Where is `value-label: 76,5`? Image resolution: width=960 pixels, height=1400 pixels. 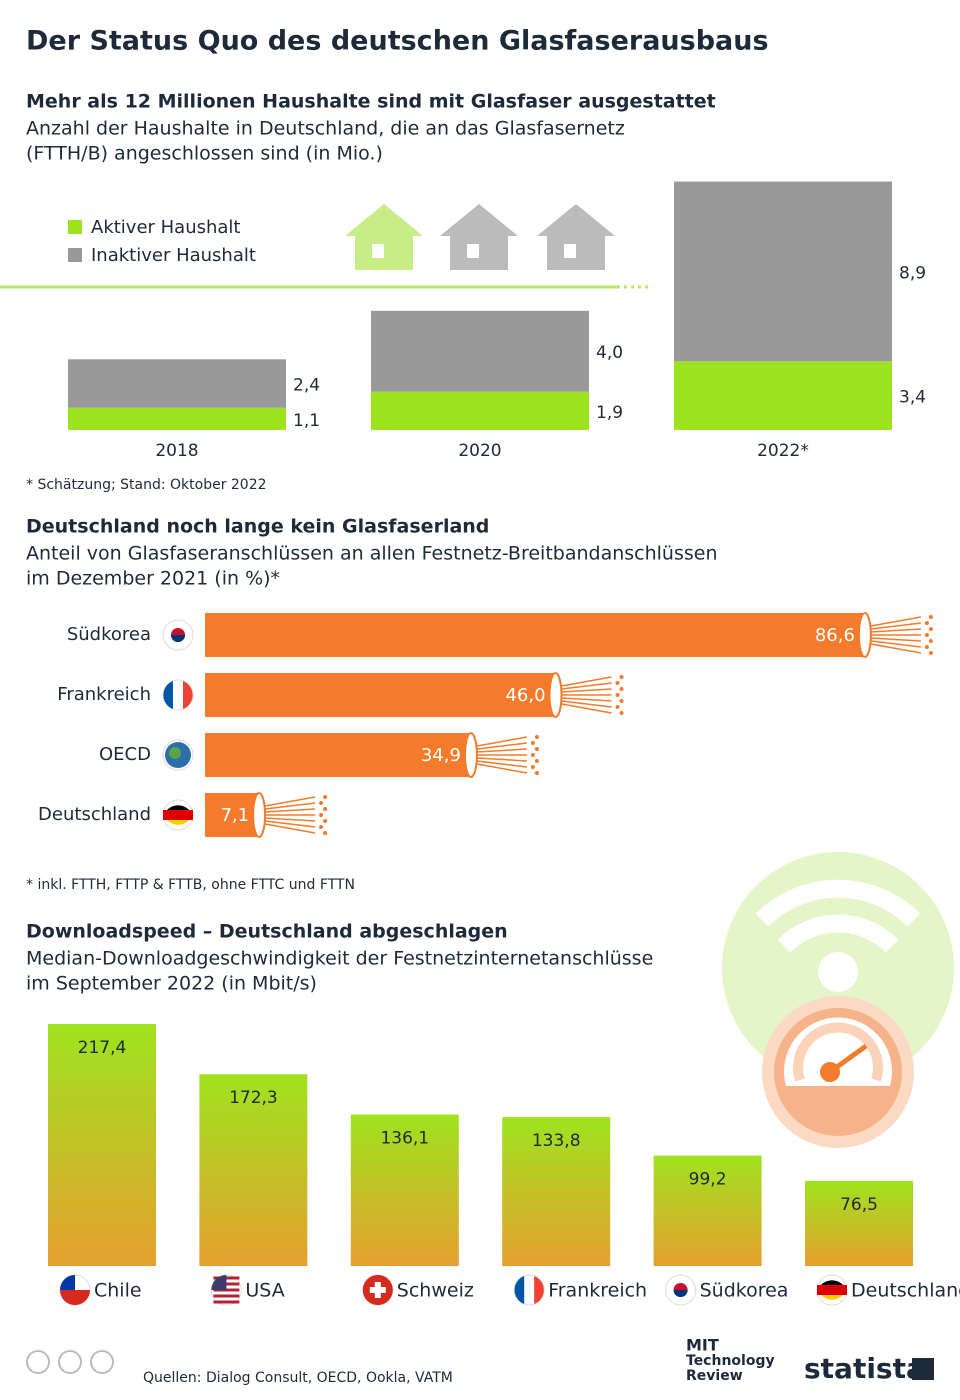 value-label: 76,5 is located at coordinates (859, 1205).